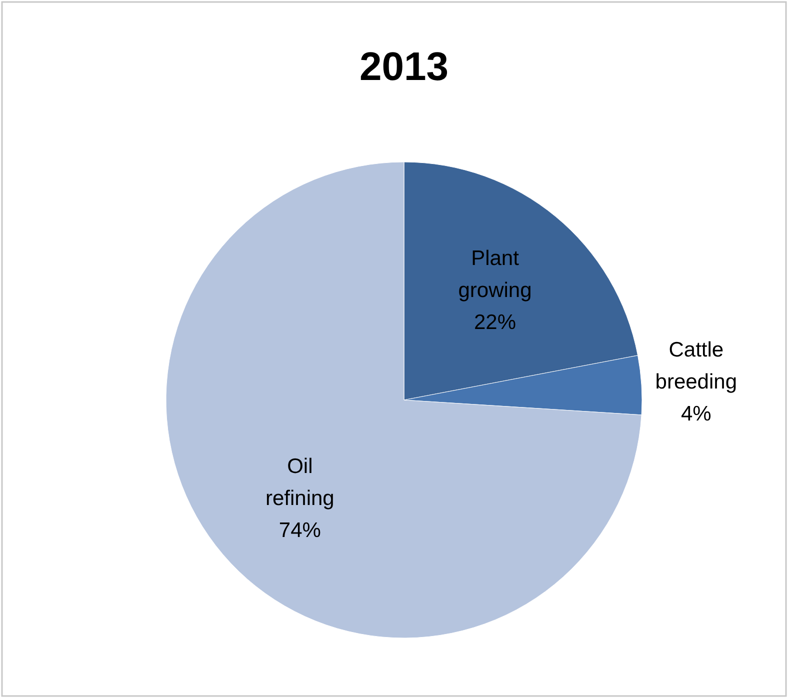 This screenshot has width=788, height=698. What do you see at coordinates (495, 274) in the screenshot?
I see `slice-label: Plant growing` at bounding box center [495, 274].